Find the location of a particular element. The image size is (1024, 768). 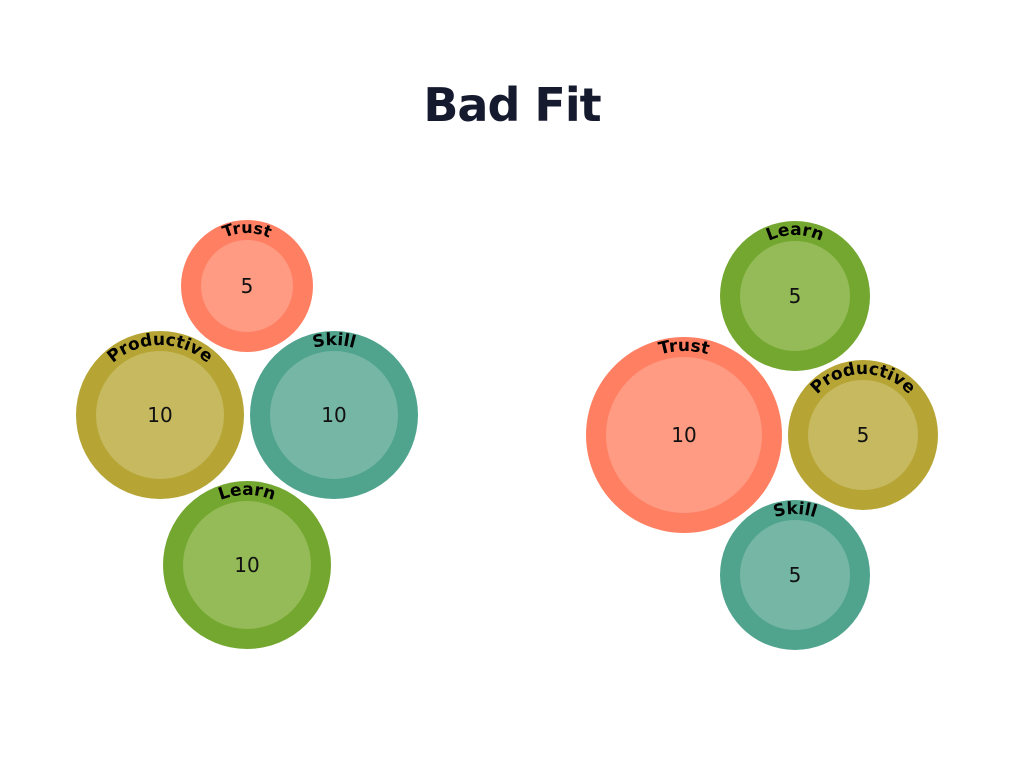

right-skill-bubble: Skill 5 is located at coordinates (795, 574).